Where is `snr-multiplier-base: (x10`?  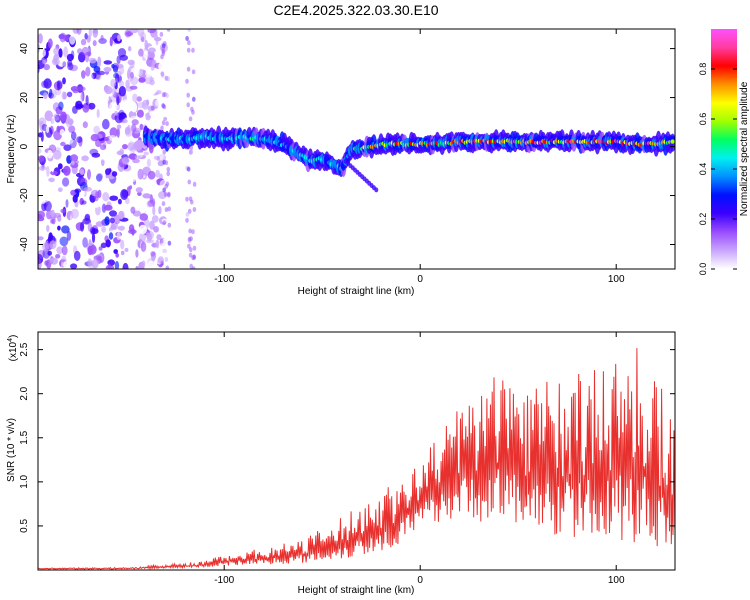 snr-multiplier-base: (x10 is located at coordinates (13, 351).